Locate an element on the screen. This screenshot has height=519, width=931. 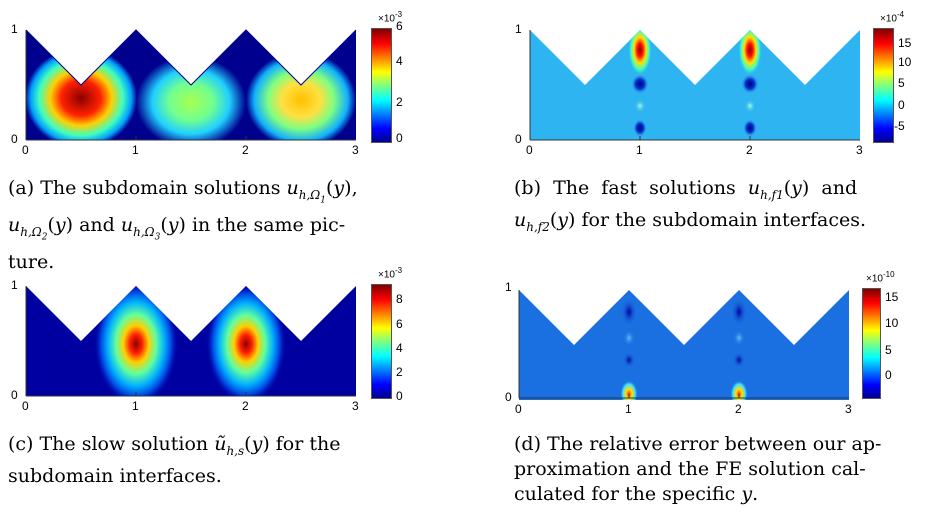
plot-b-axes is located at coordinates (694, 85).